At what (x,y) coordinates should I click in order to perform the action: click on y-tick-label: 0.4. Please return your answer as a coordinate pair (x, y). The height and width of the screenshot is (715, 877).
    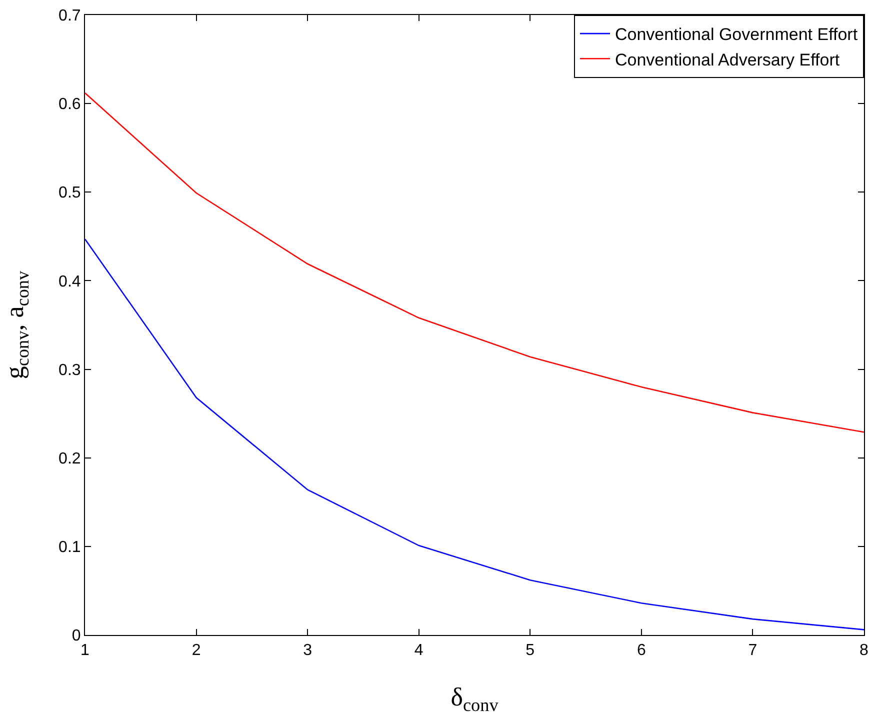
    Looking at the image, I should click on (69, 281).